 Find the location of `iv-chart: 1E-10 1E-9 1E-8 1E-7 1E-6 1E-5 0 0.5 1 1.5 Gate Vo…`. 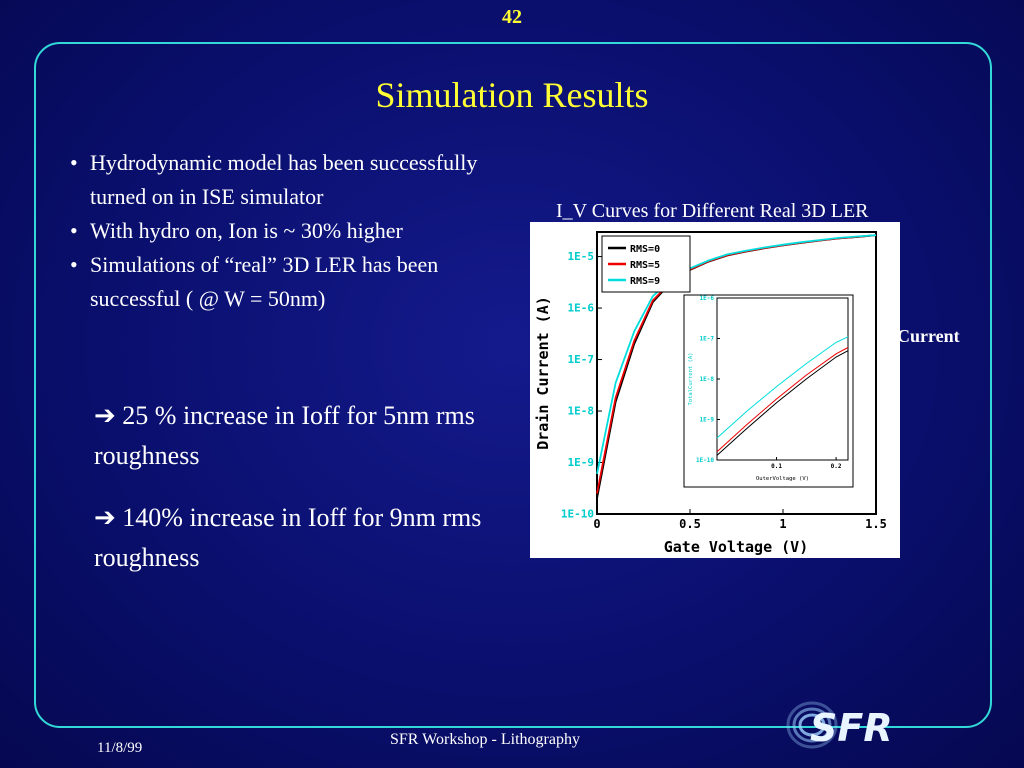

iv-chart: 1E-10 1E-9 1E-8 1E-7 1E-6 1E-5 0 0.5 1 1.5 Gate Vo… is located at coordinates (710, 393).